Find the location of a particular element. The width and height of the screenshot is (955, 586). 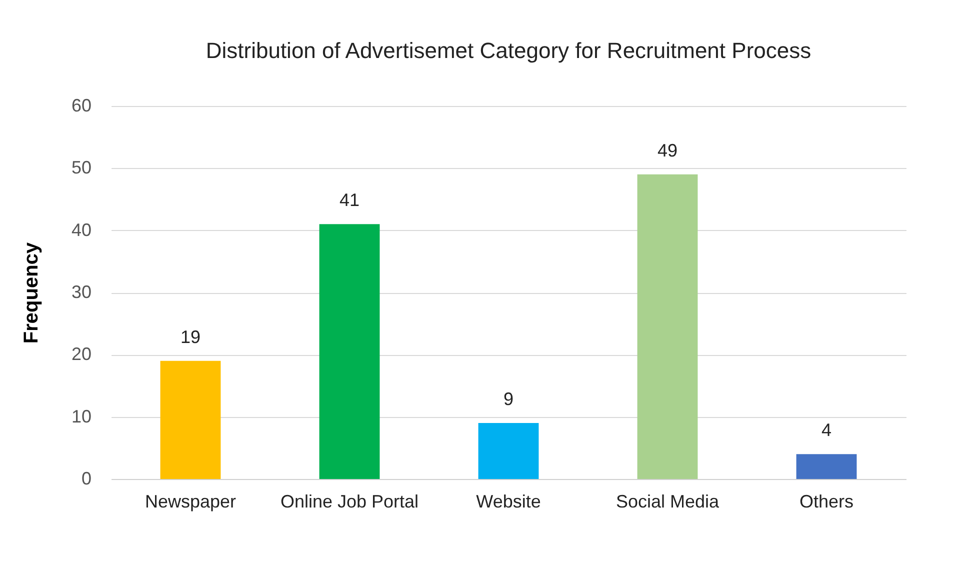

y-tick-label: 0 is located at coordinates (86, 478).